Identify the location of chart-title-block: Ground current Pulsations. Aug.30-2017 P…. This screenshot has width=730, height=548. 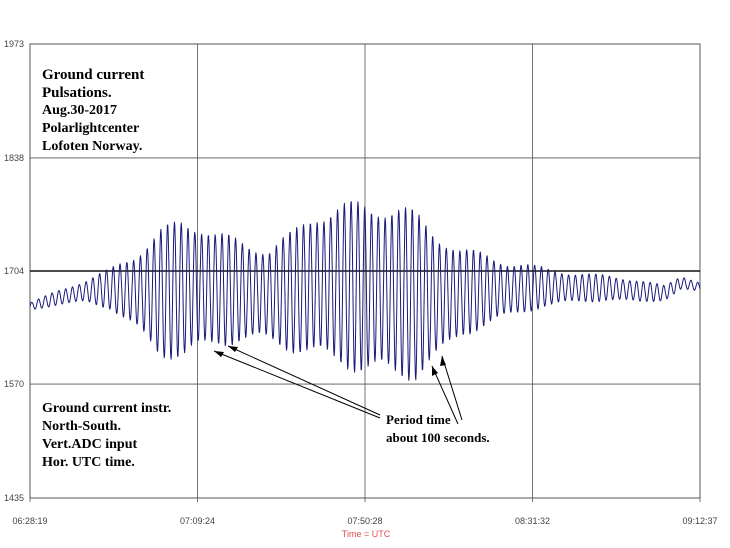
(93, 111).